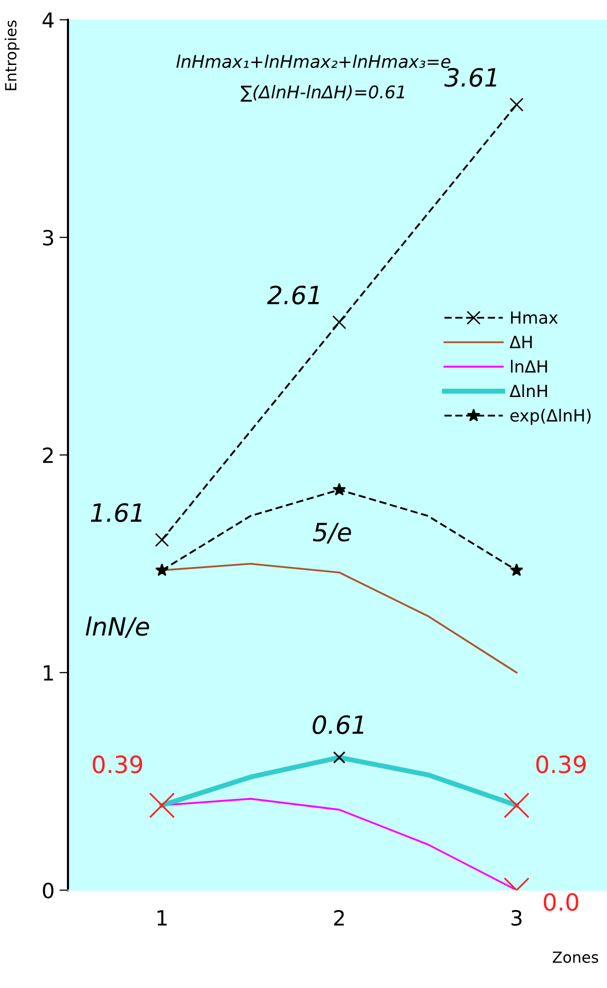 This screenshot has width=607, height=988. What do you see at coordinates (313, 61) in the screenshot?
I see `annotation: lnHmax₁+lnHmax₂+lnHmax₃=e` at bounding box center [313, 61].